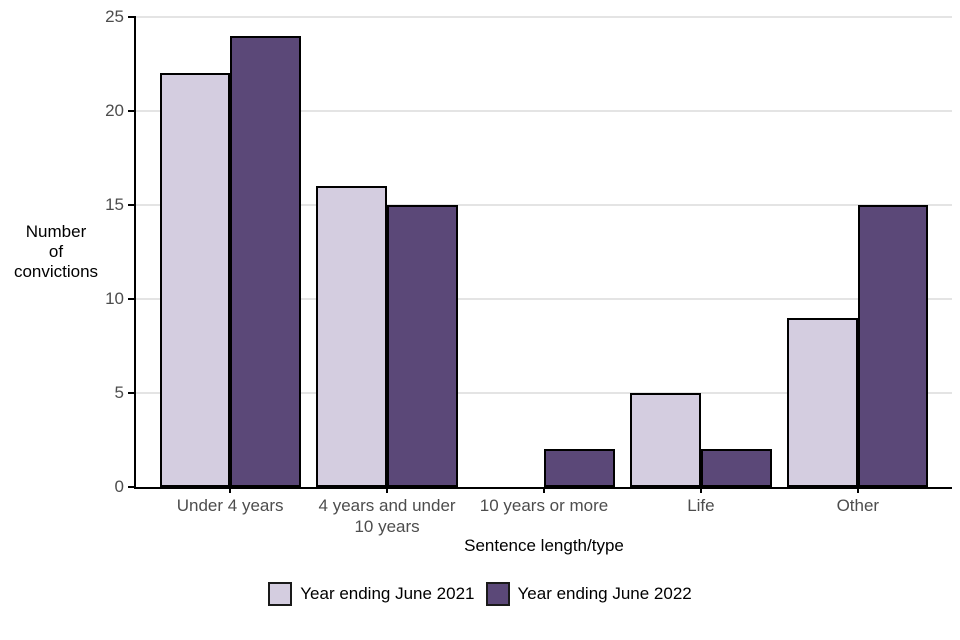  Describe the element at coordinates (135, 252) in the screenshot. I see `y-axis-line` at that location.